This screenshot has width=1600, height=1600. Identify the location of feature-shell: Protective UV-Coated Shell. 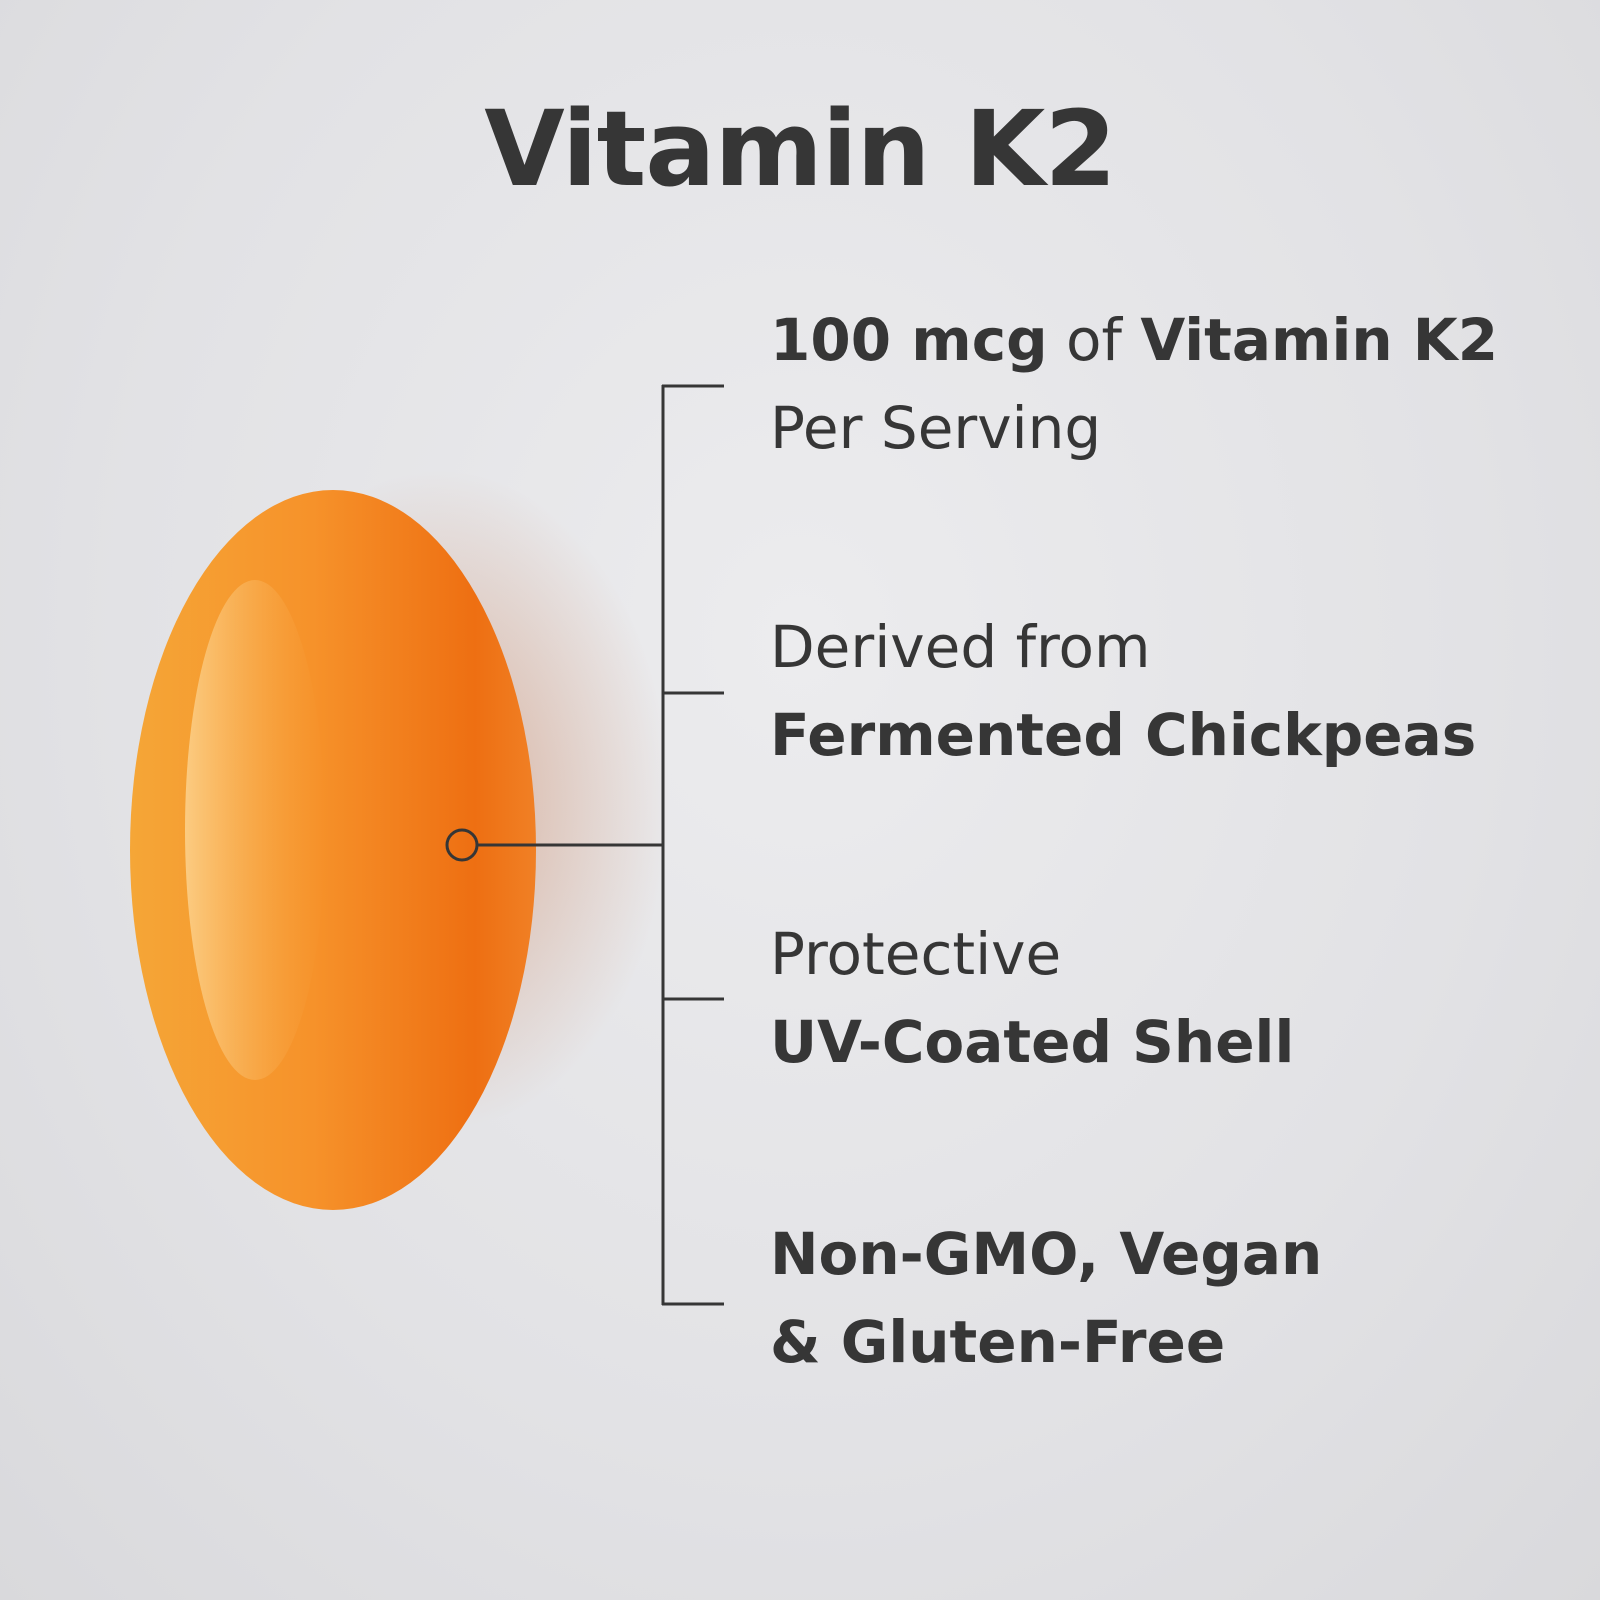
(1032, 998).